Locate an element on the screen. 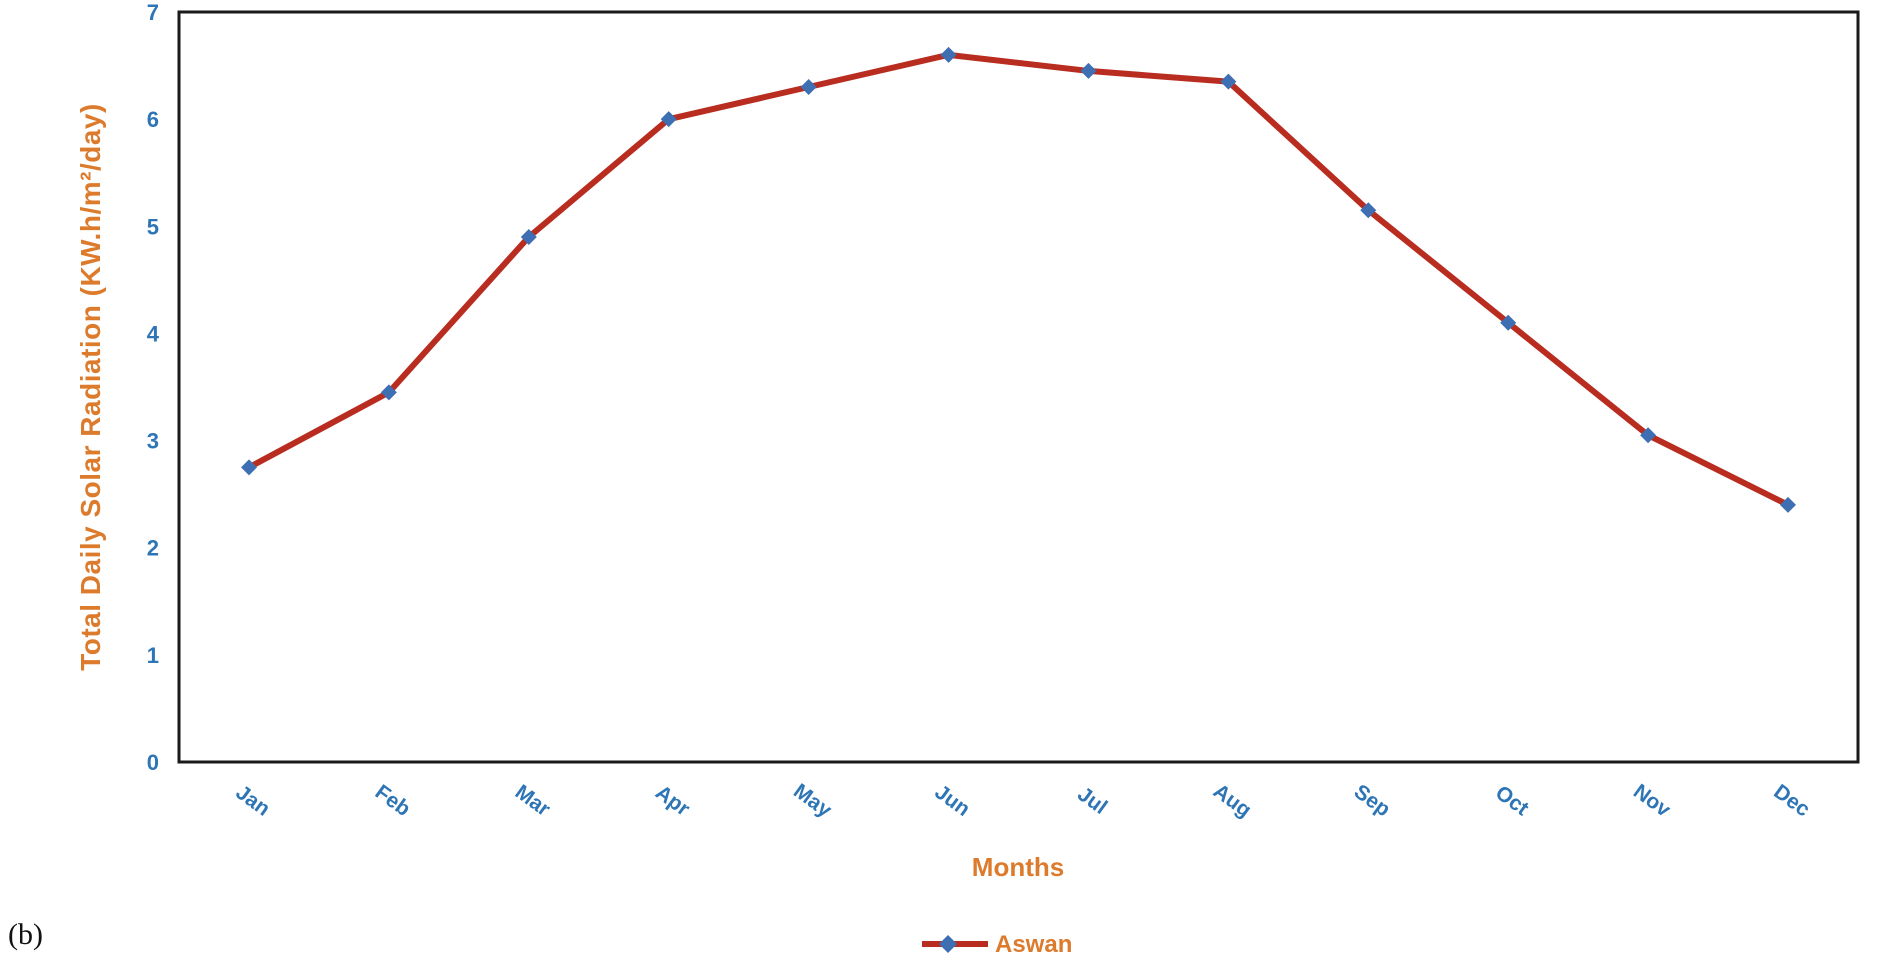 This screenshot has width=1894, height=978. x-axis-title: Months is located at coordinates (1018, 867).